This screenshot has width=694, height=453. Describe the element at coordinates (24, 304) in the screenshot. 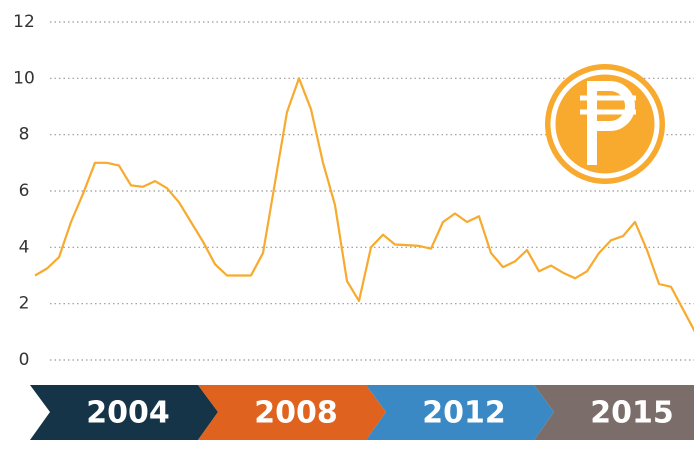

I see `y-tick-label: 2` at that location.